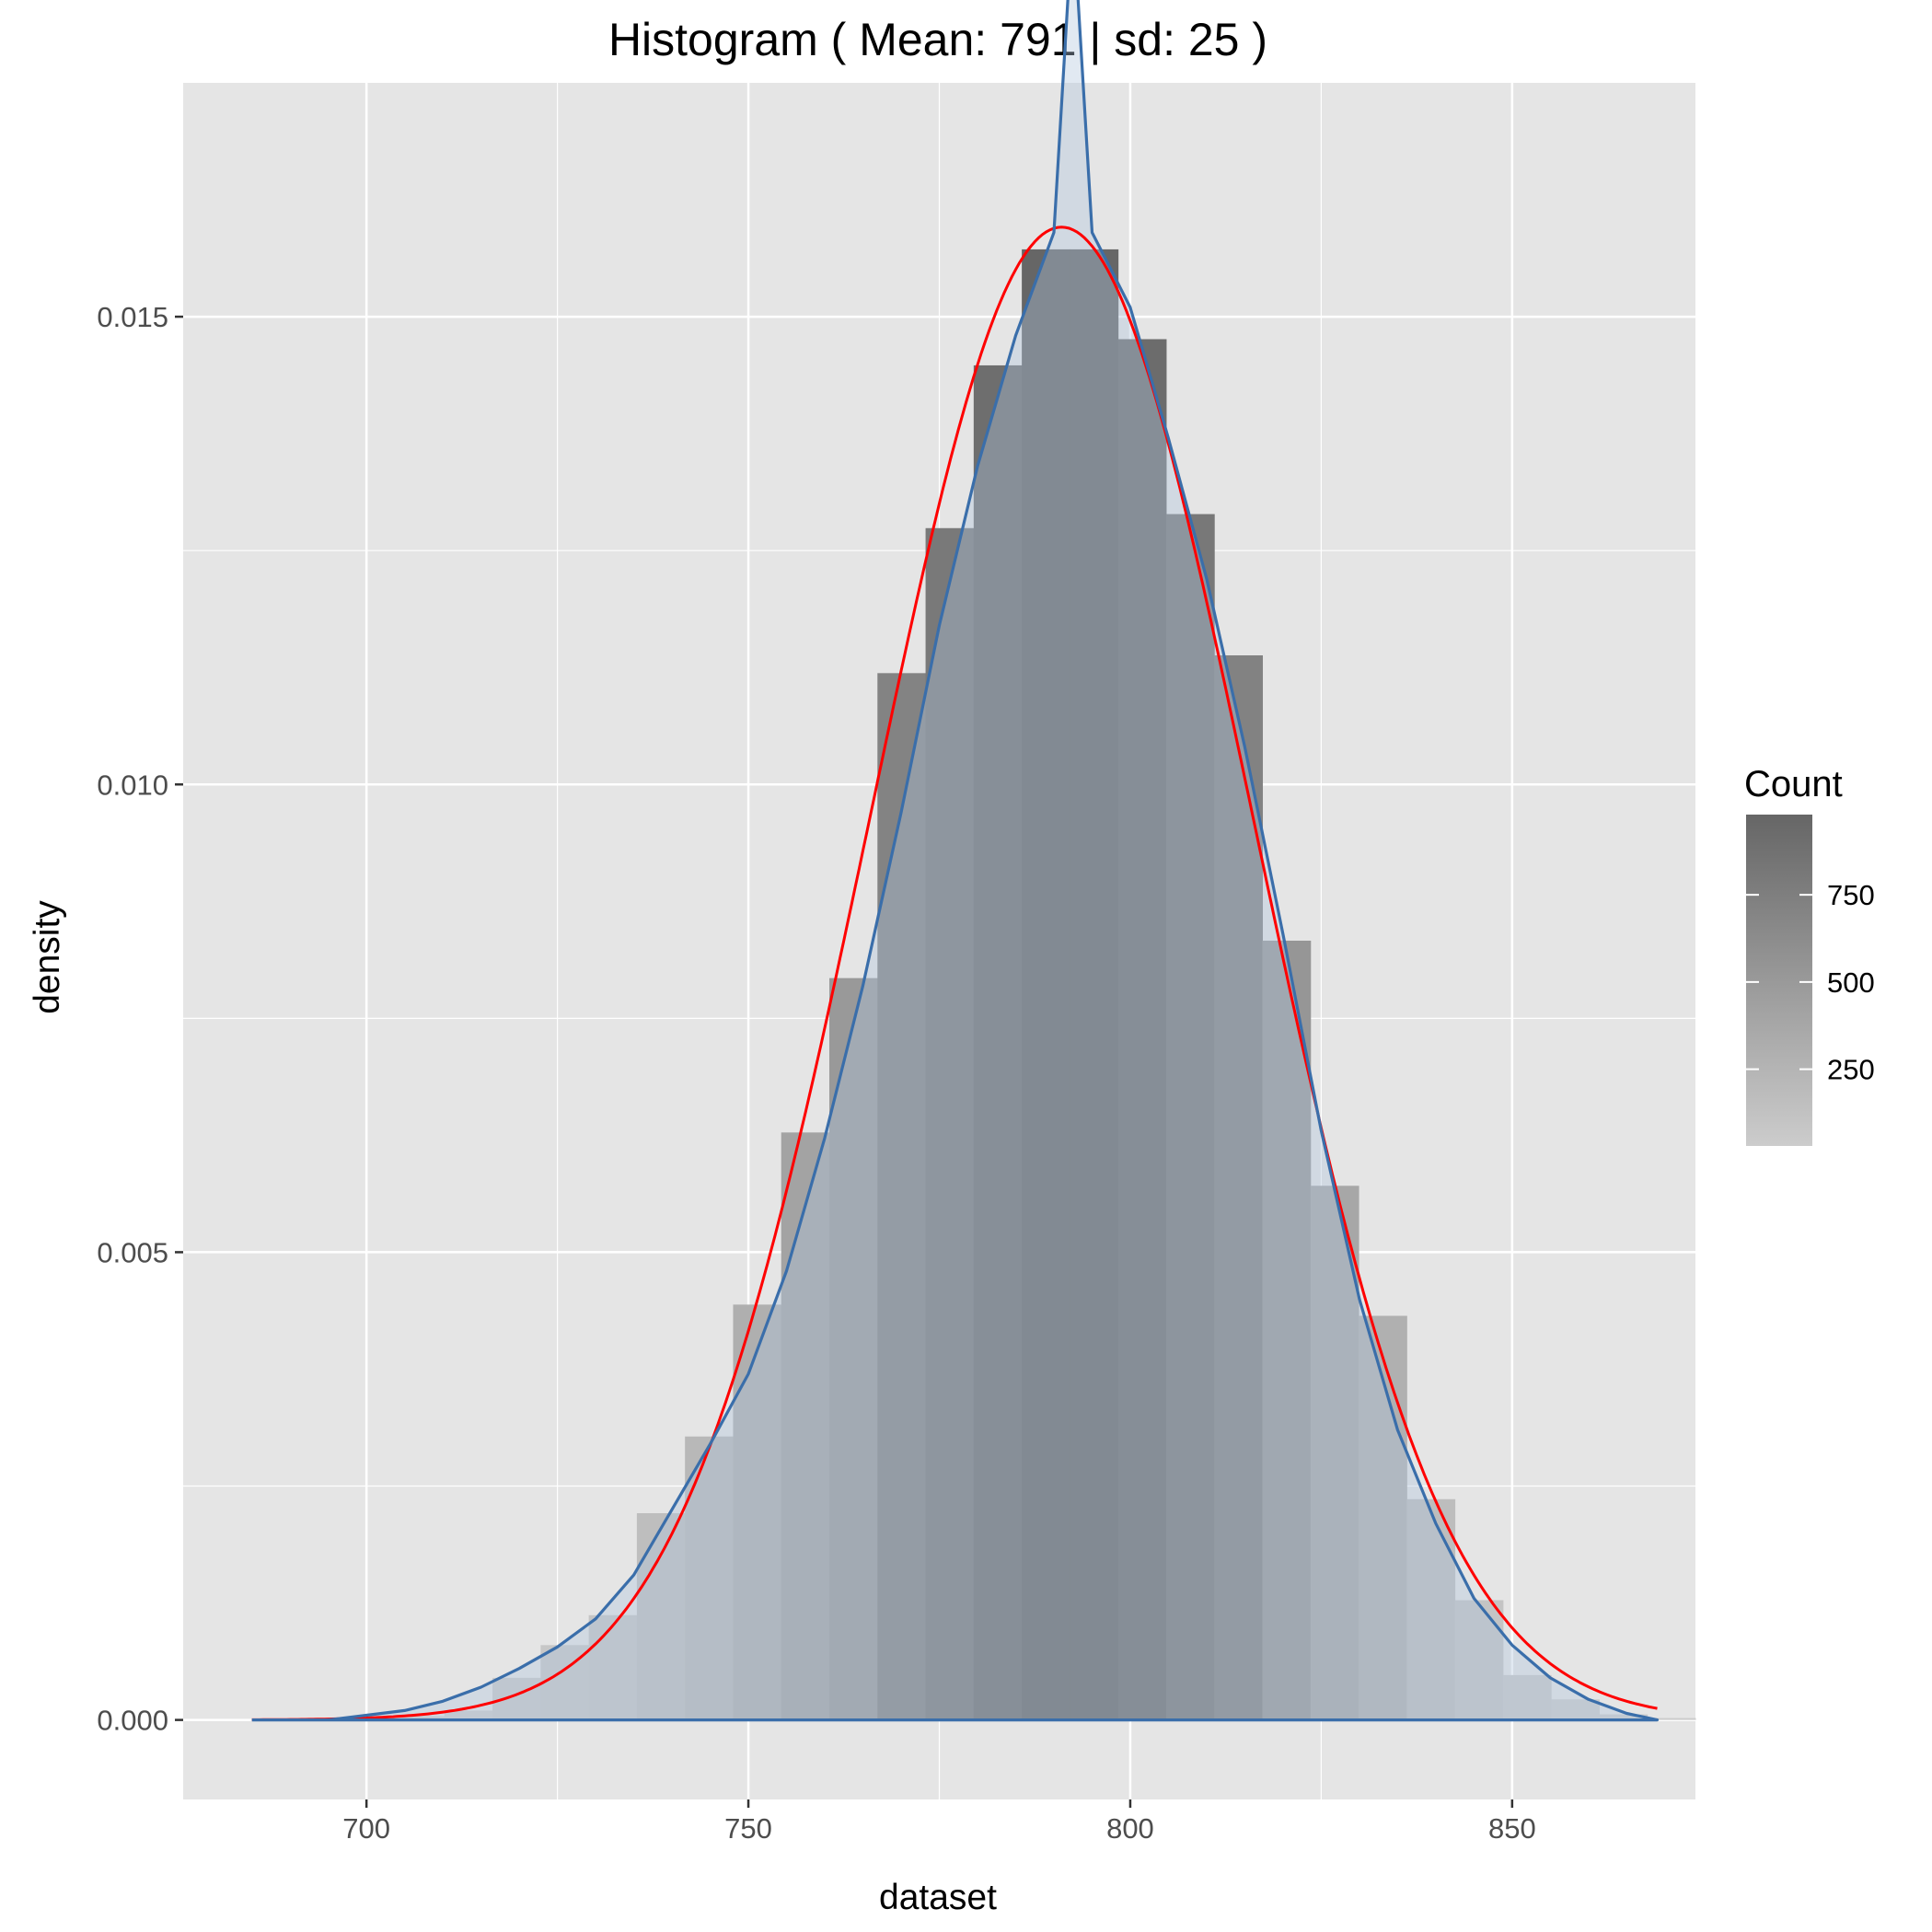 Image resolution: width=1932 pixels, height=1932 pixels. What do you see at coordinates (1512, 1829) in the screenshot?
I see `x-tick-label: 850` at bounding box center [1512, 1829].